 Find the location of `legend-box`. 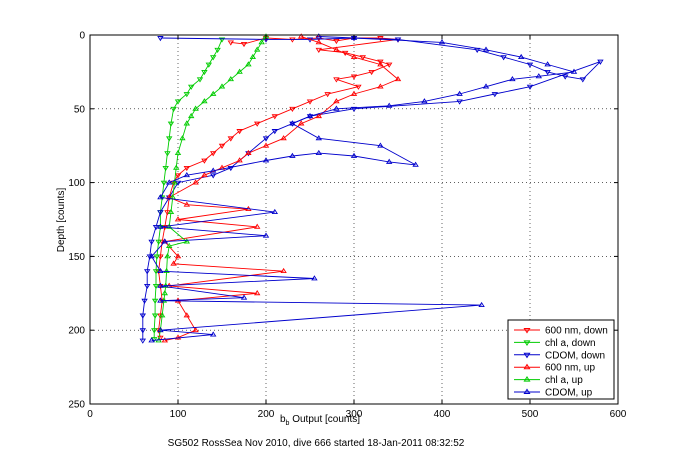

legend-box is located at coordinates (561, 359).